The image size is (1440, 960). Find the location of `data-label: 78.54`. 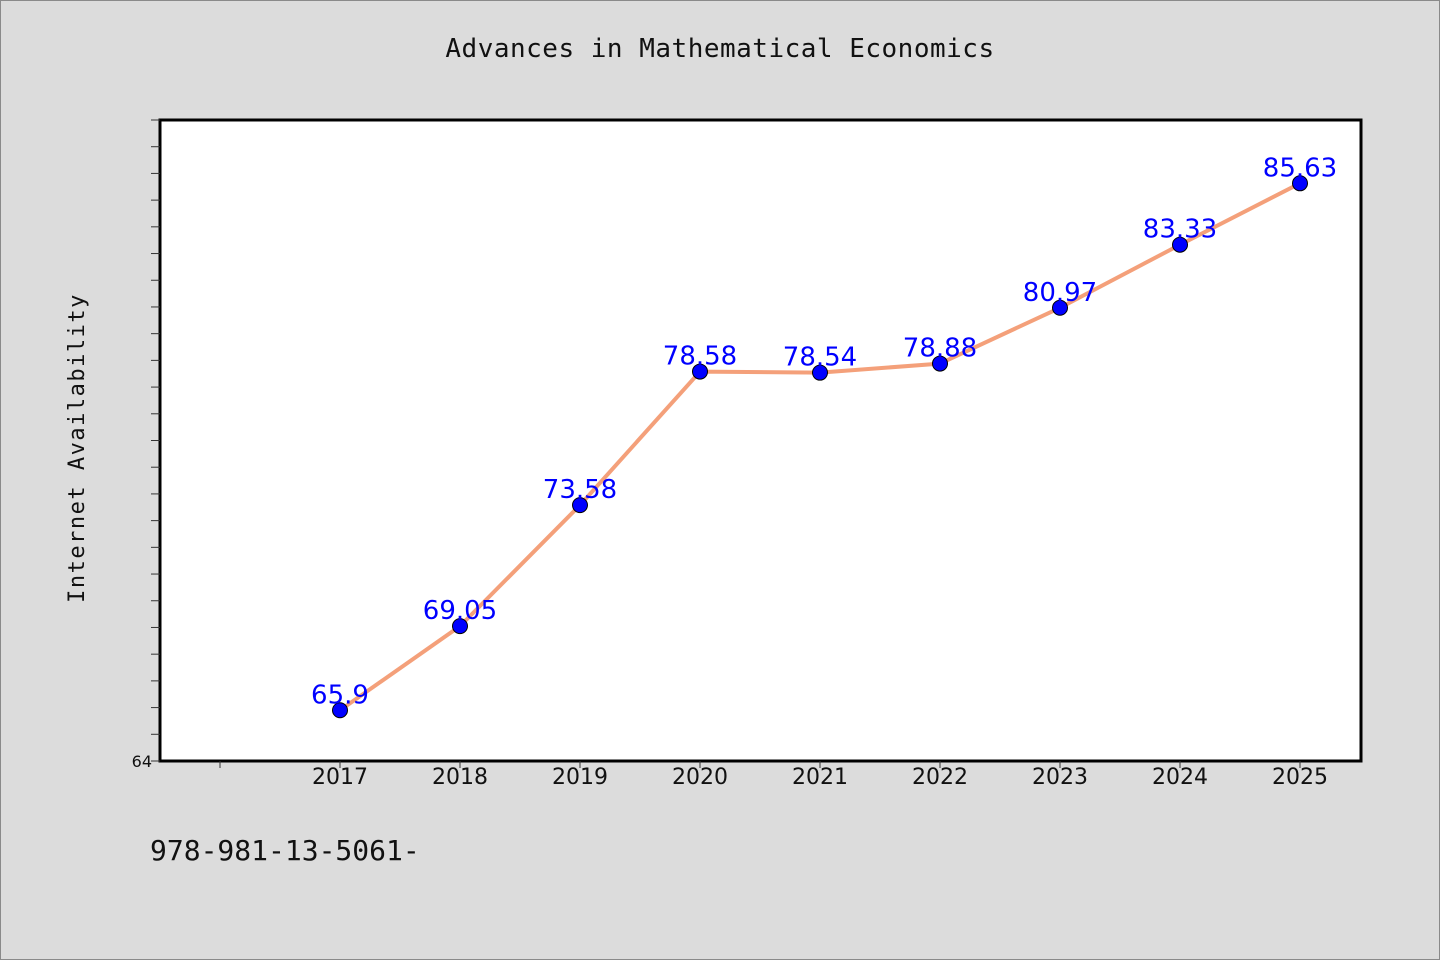

data-label: 78.54 is located at coordinates (820, 358).